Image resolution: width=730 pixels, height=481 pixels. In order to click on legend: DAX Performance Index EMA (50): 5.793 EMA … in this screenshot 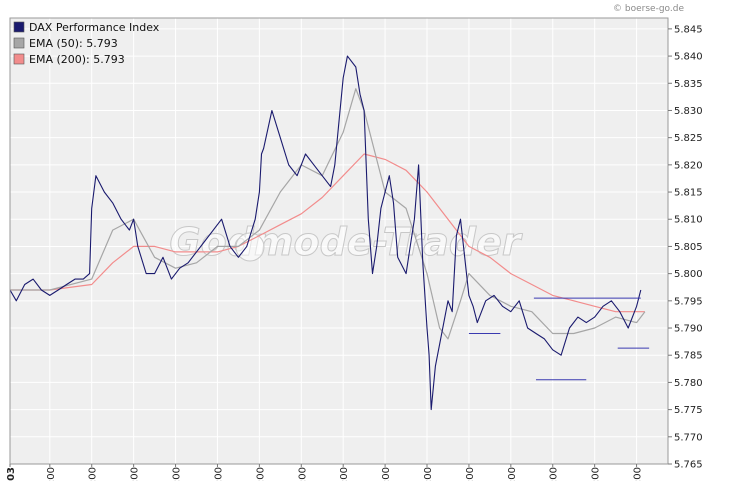, I will do `click(86, 43)`.